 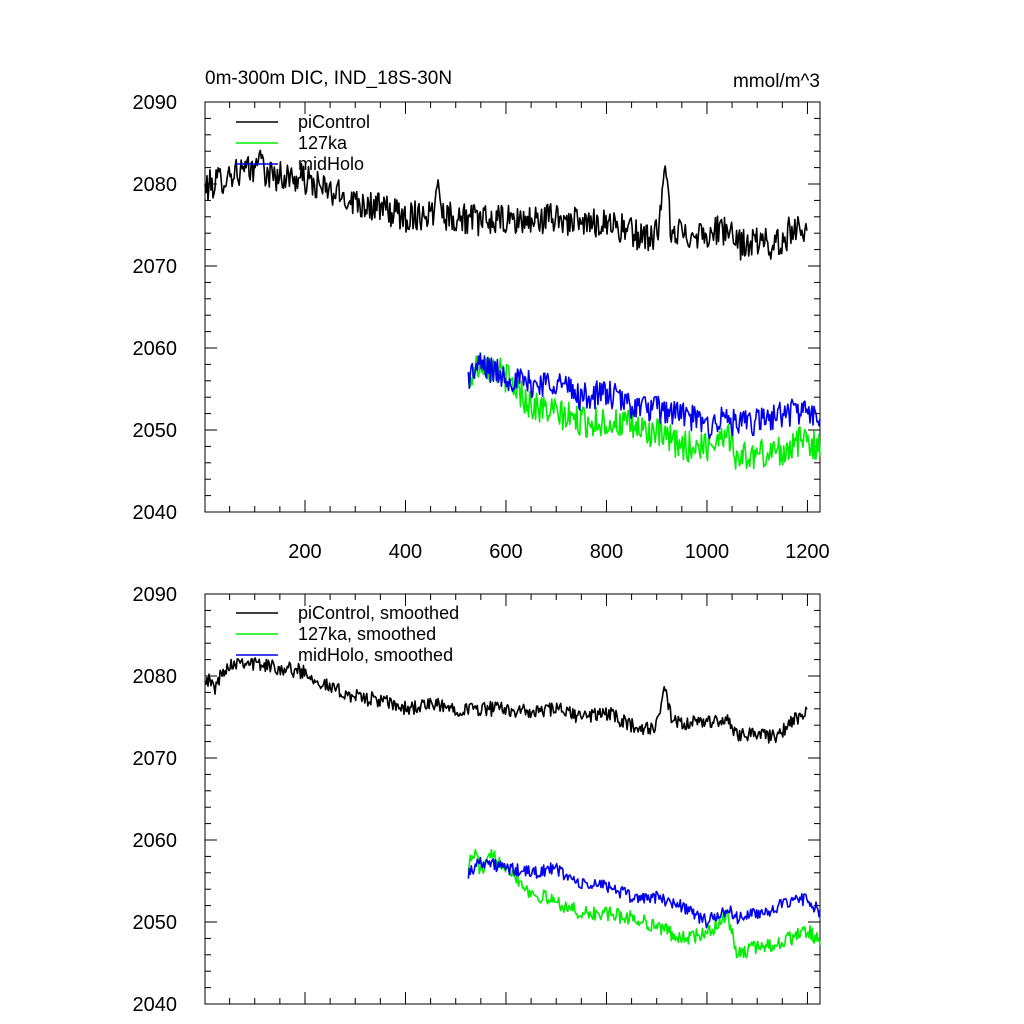 I want to click on x-tick-label: 1000, so click(x=707, y=552).